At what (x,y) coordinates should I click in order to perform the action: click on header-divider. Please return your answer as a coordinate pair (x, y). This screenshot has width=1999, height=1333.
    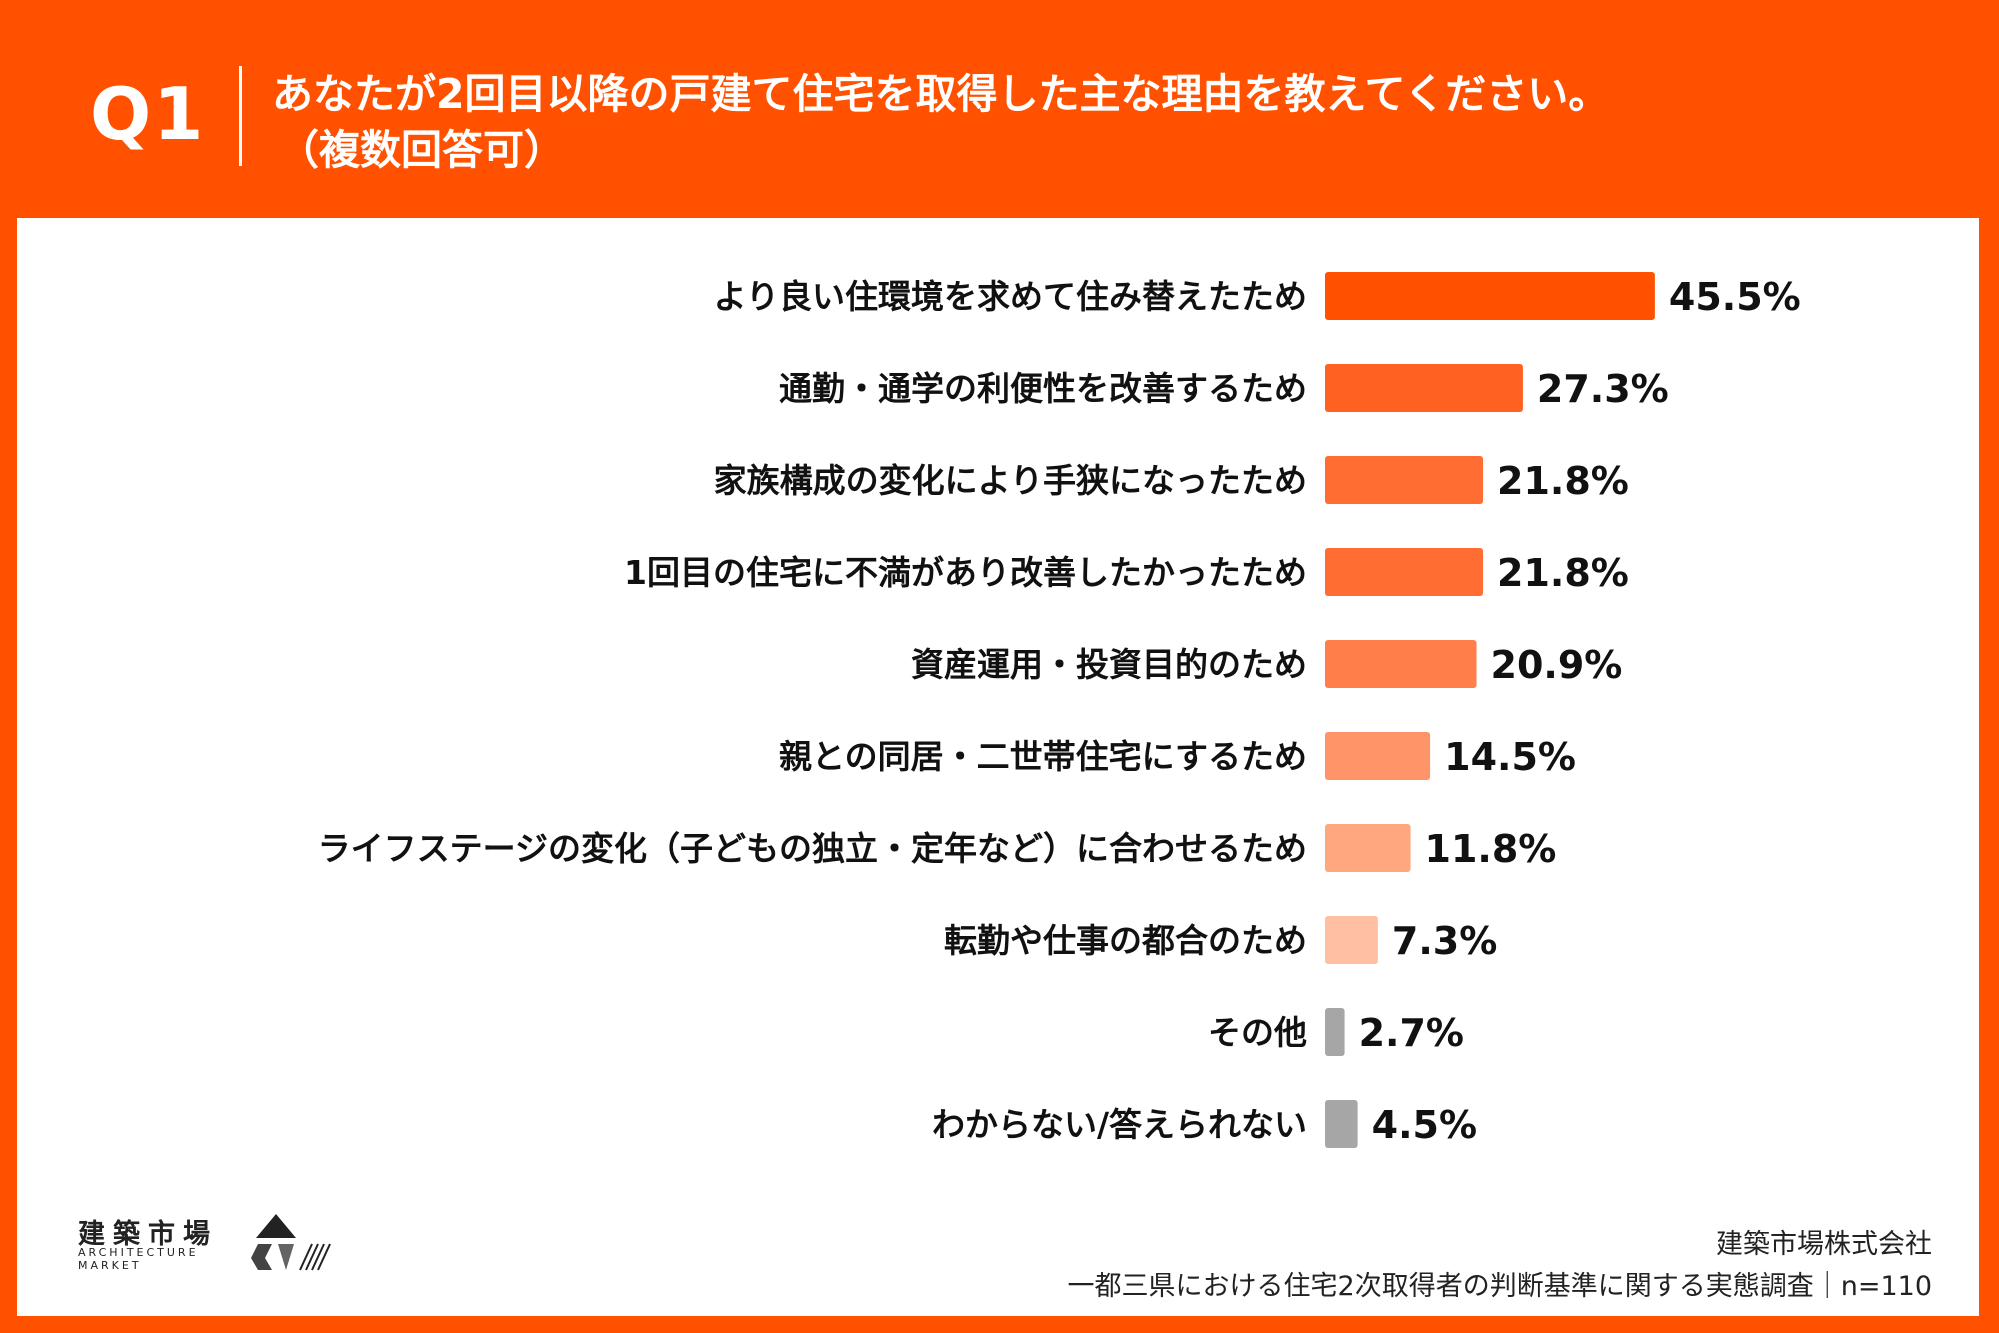
    Looking at the image, I should click on (240, 116).